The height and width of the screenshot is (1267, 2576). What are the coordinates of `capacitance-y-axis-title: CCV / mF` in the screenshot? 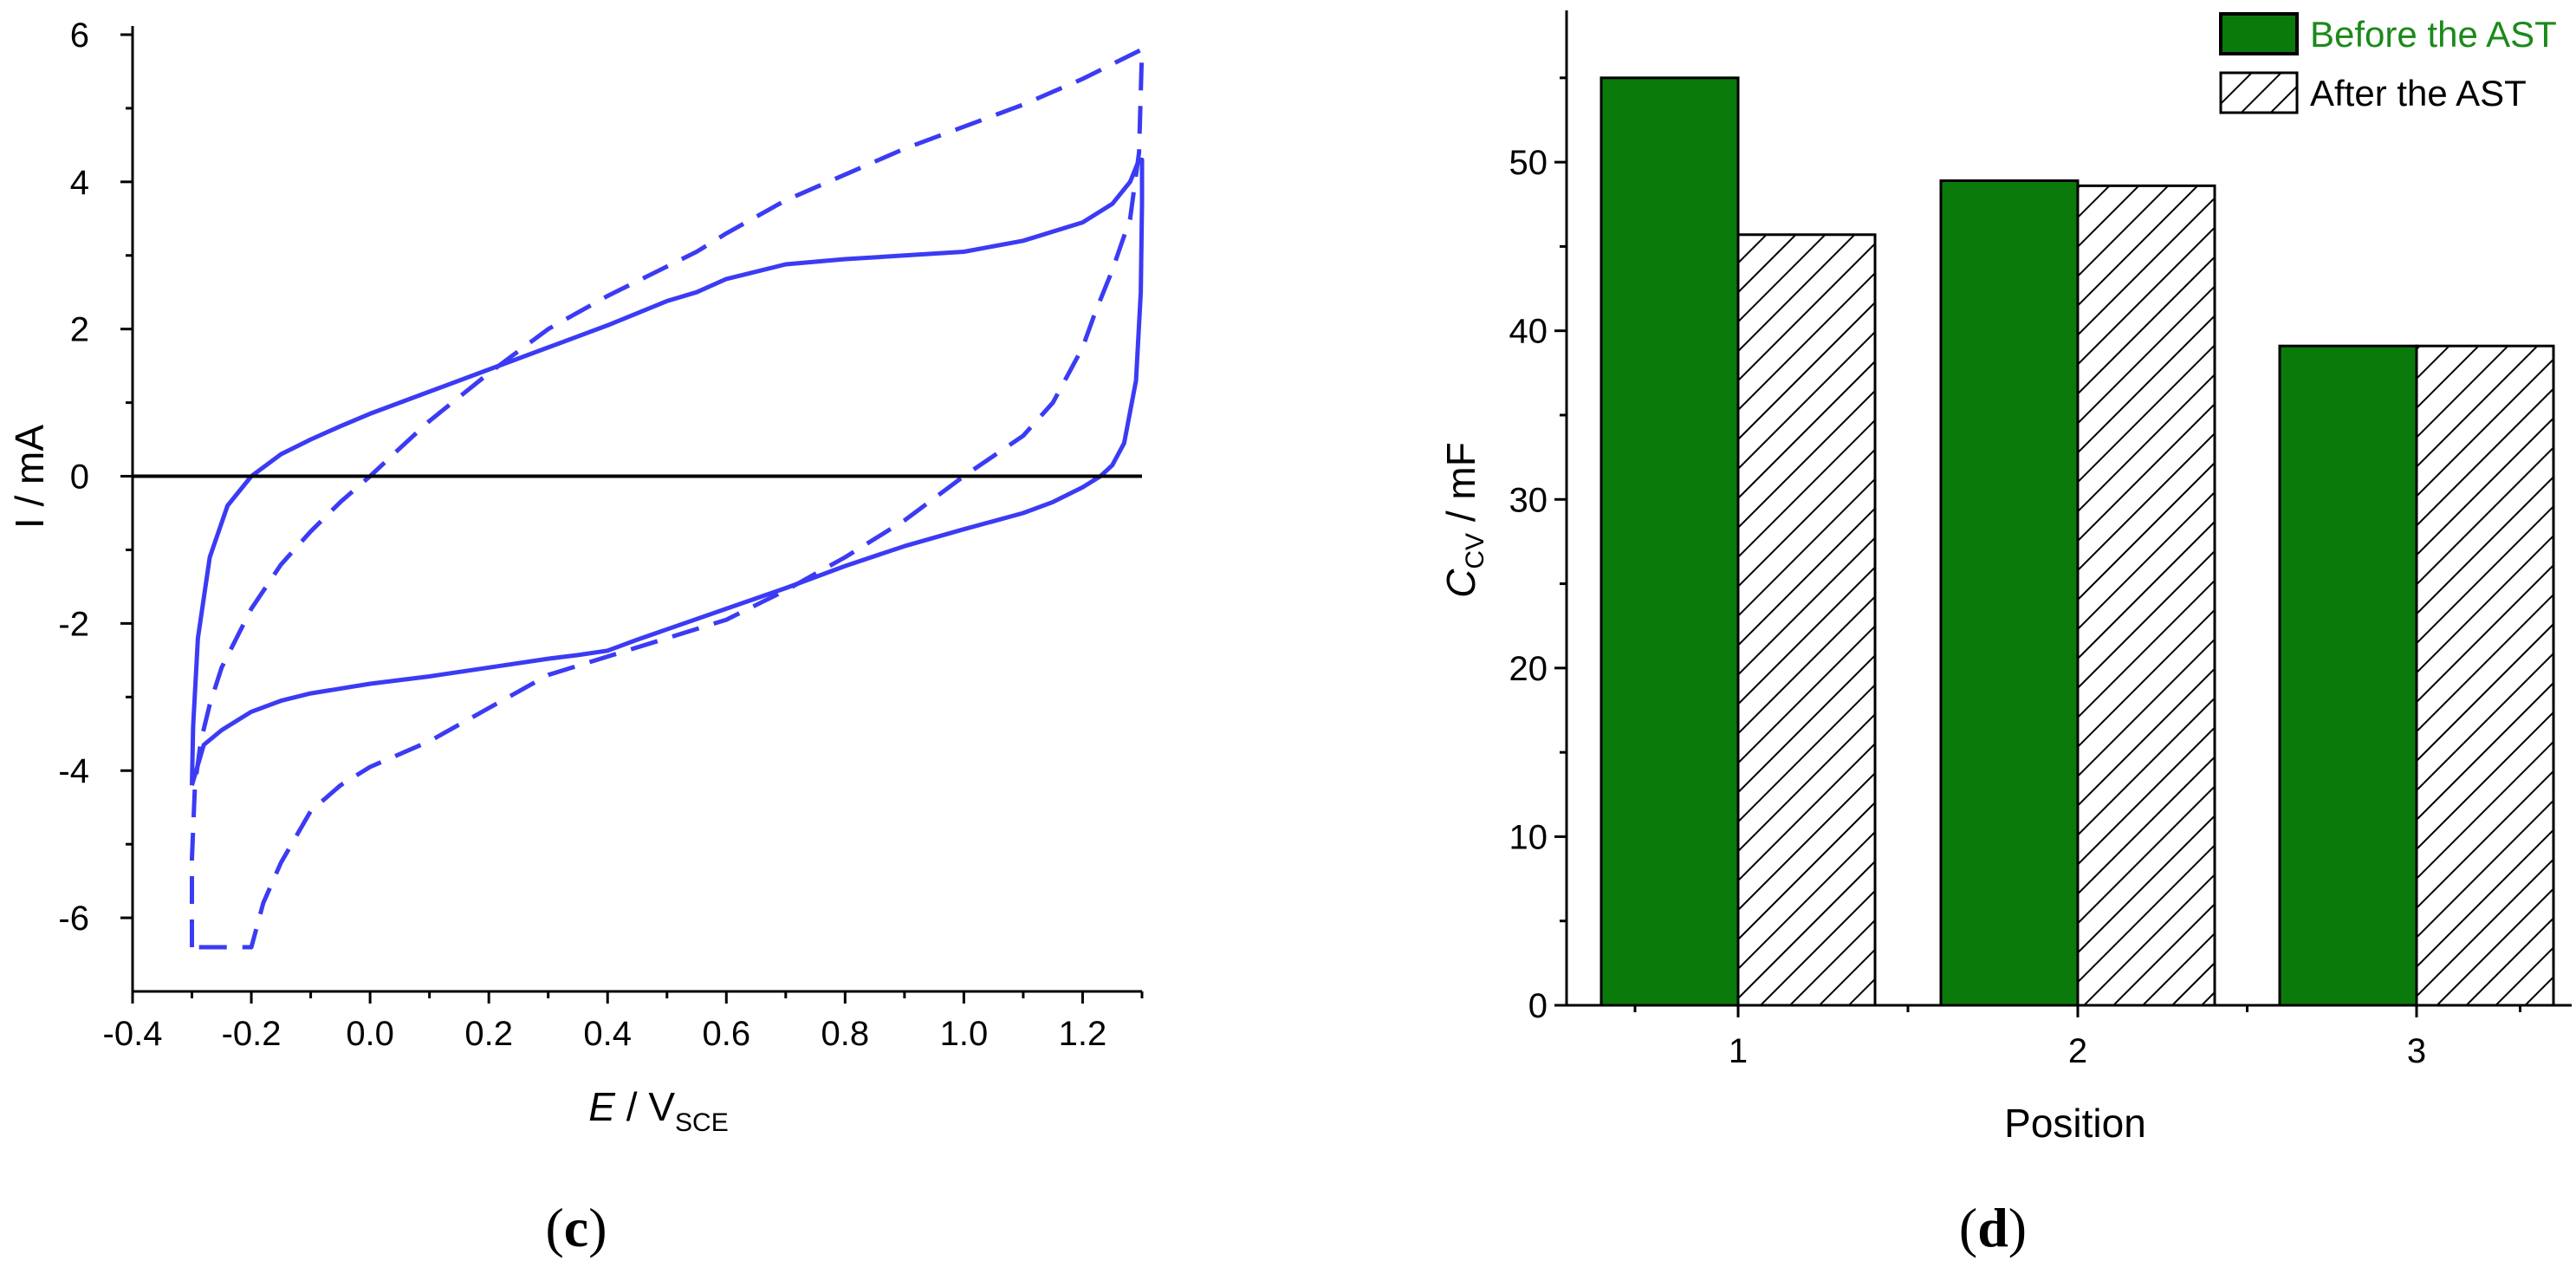 It's located at (1464, 520).